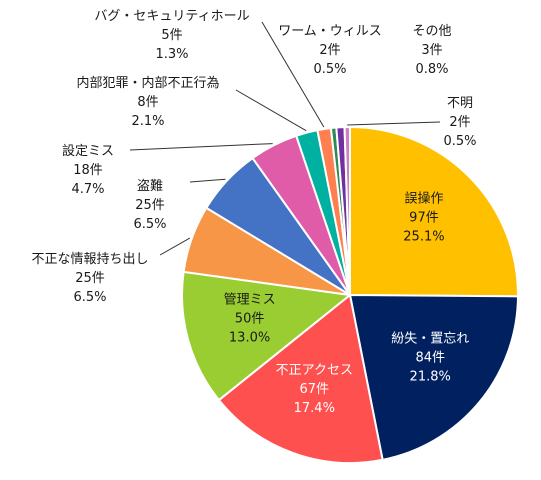  What do you see at coordinates (87, 189) in the screenshot?
I see `slice-percent: 4.7%` at bounding box center [87, 189].